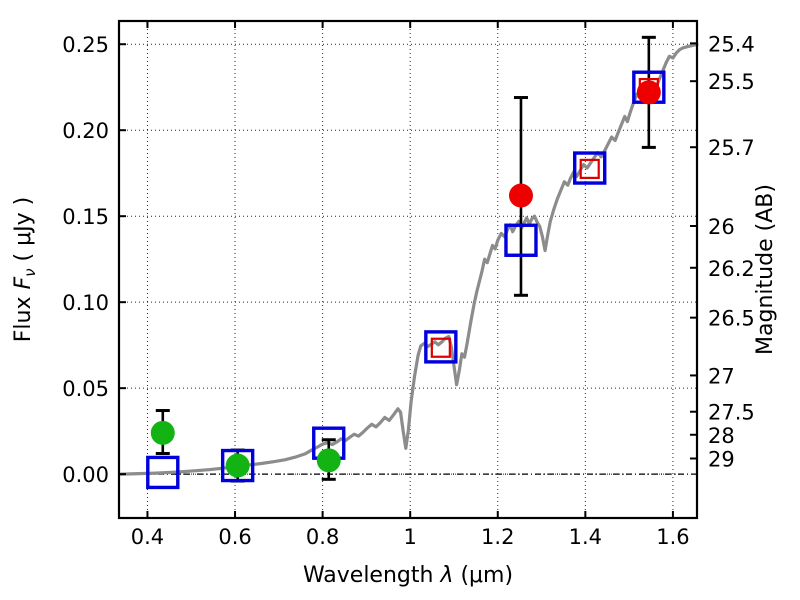  Describe the element at coordinates (721, 227) in the screenshot. I see `magnitude-tick-label: 26` at that location.